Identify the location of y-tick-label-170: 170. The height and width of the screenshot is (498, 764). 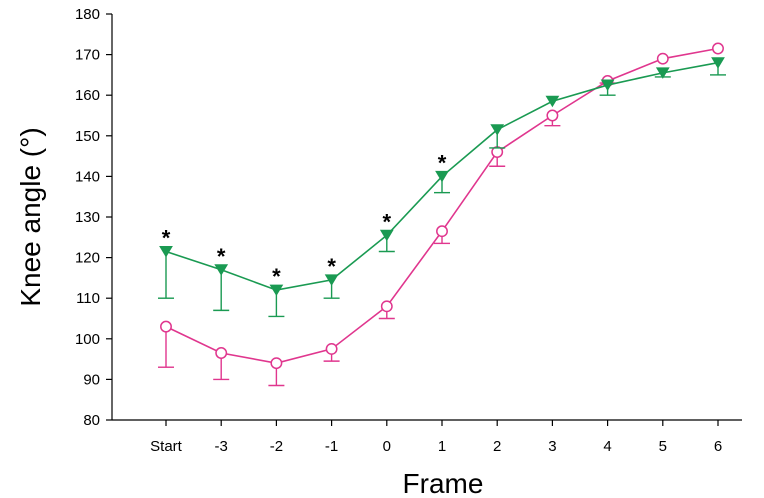
(87, 55).